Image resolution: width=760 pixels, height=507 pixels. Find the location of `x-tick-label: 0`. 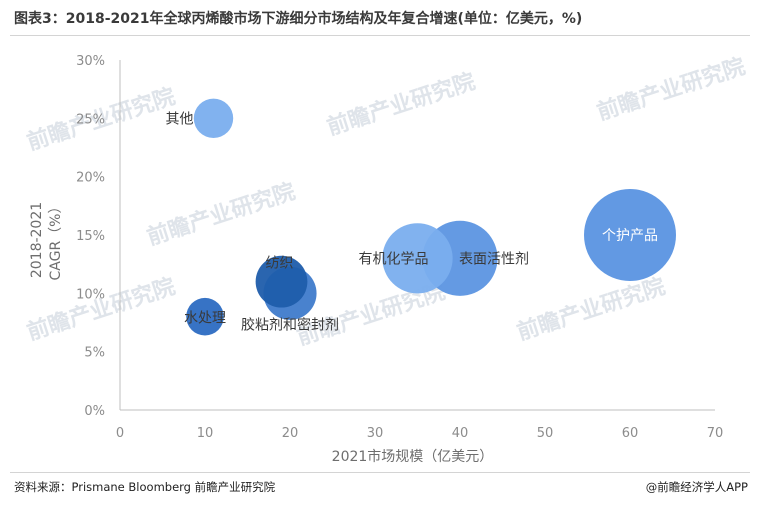

x-tick-label: 0 is located at coordinates (120, 433).